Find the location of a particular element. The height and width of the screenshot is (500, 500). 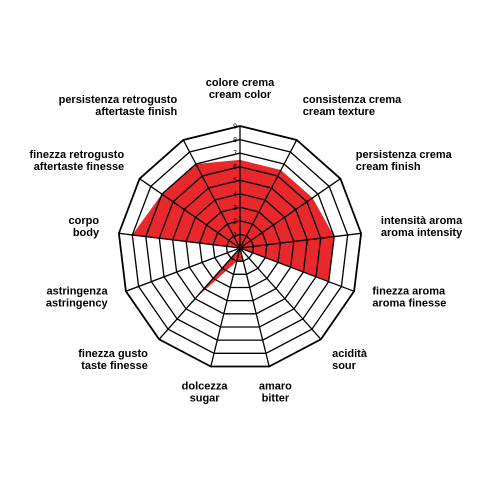

axis-label-it: finezza gusto is located at coordinates (113, 354).